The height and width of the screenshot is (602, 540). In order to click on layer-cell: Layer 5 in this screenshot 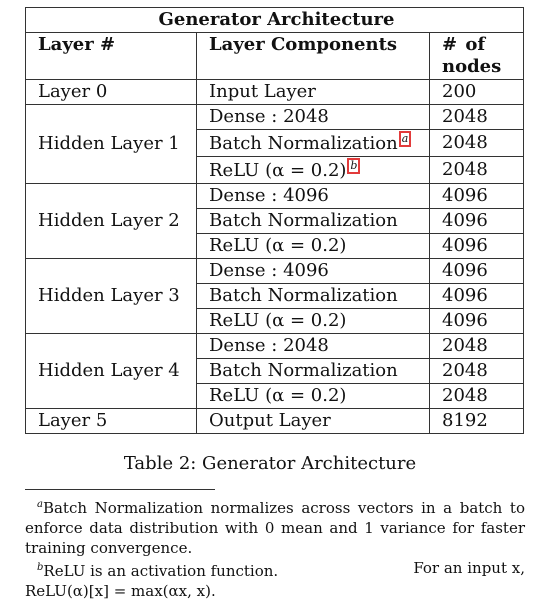, I will do `click(111, 421)`.